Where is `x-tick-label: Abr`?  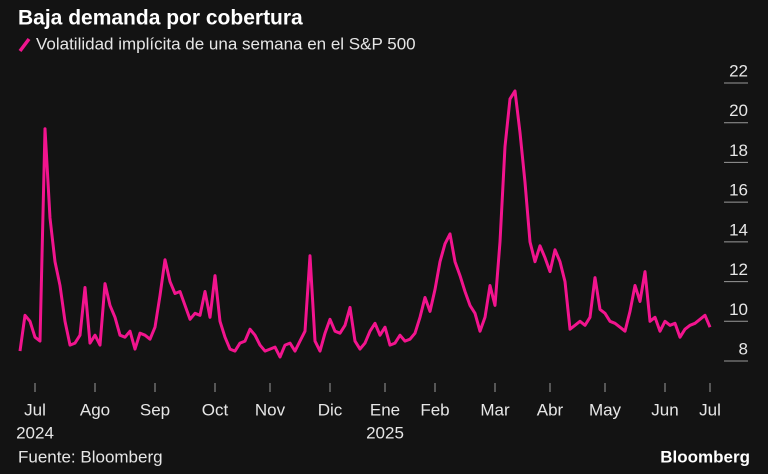
x-tick-label: Abr is located at coordinates (550, 409).